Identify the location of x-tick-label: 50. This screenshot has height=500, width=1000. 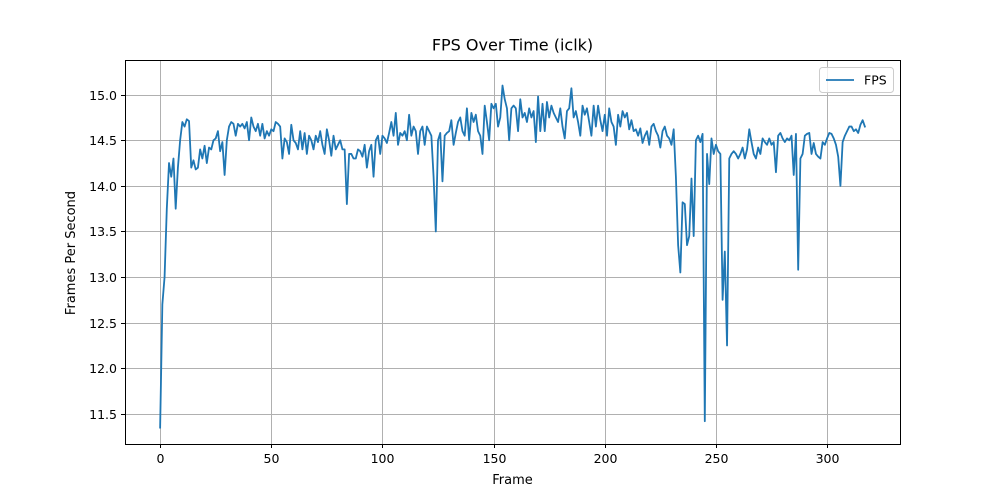
(272, 458).